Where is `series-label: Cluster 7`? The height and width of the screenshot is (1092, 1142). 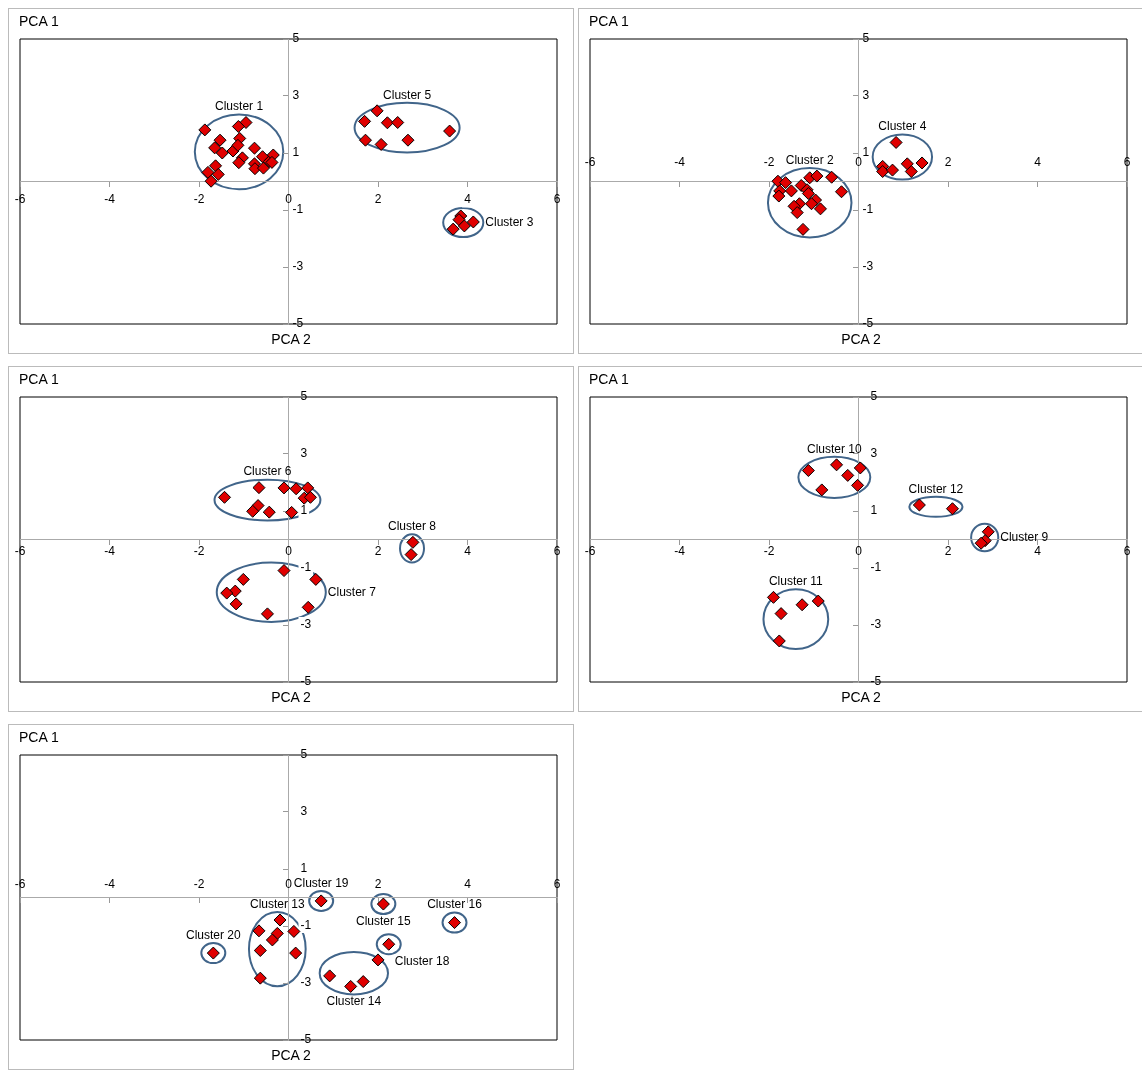
series-label: Cluster 7 is located at coordinates (352, 591).